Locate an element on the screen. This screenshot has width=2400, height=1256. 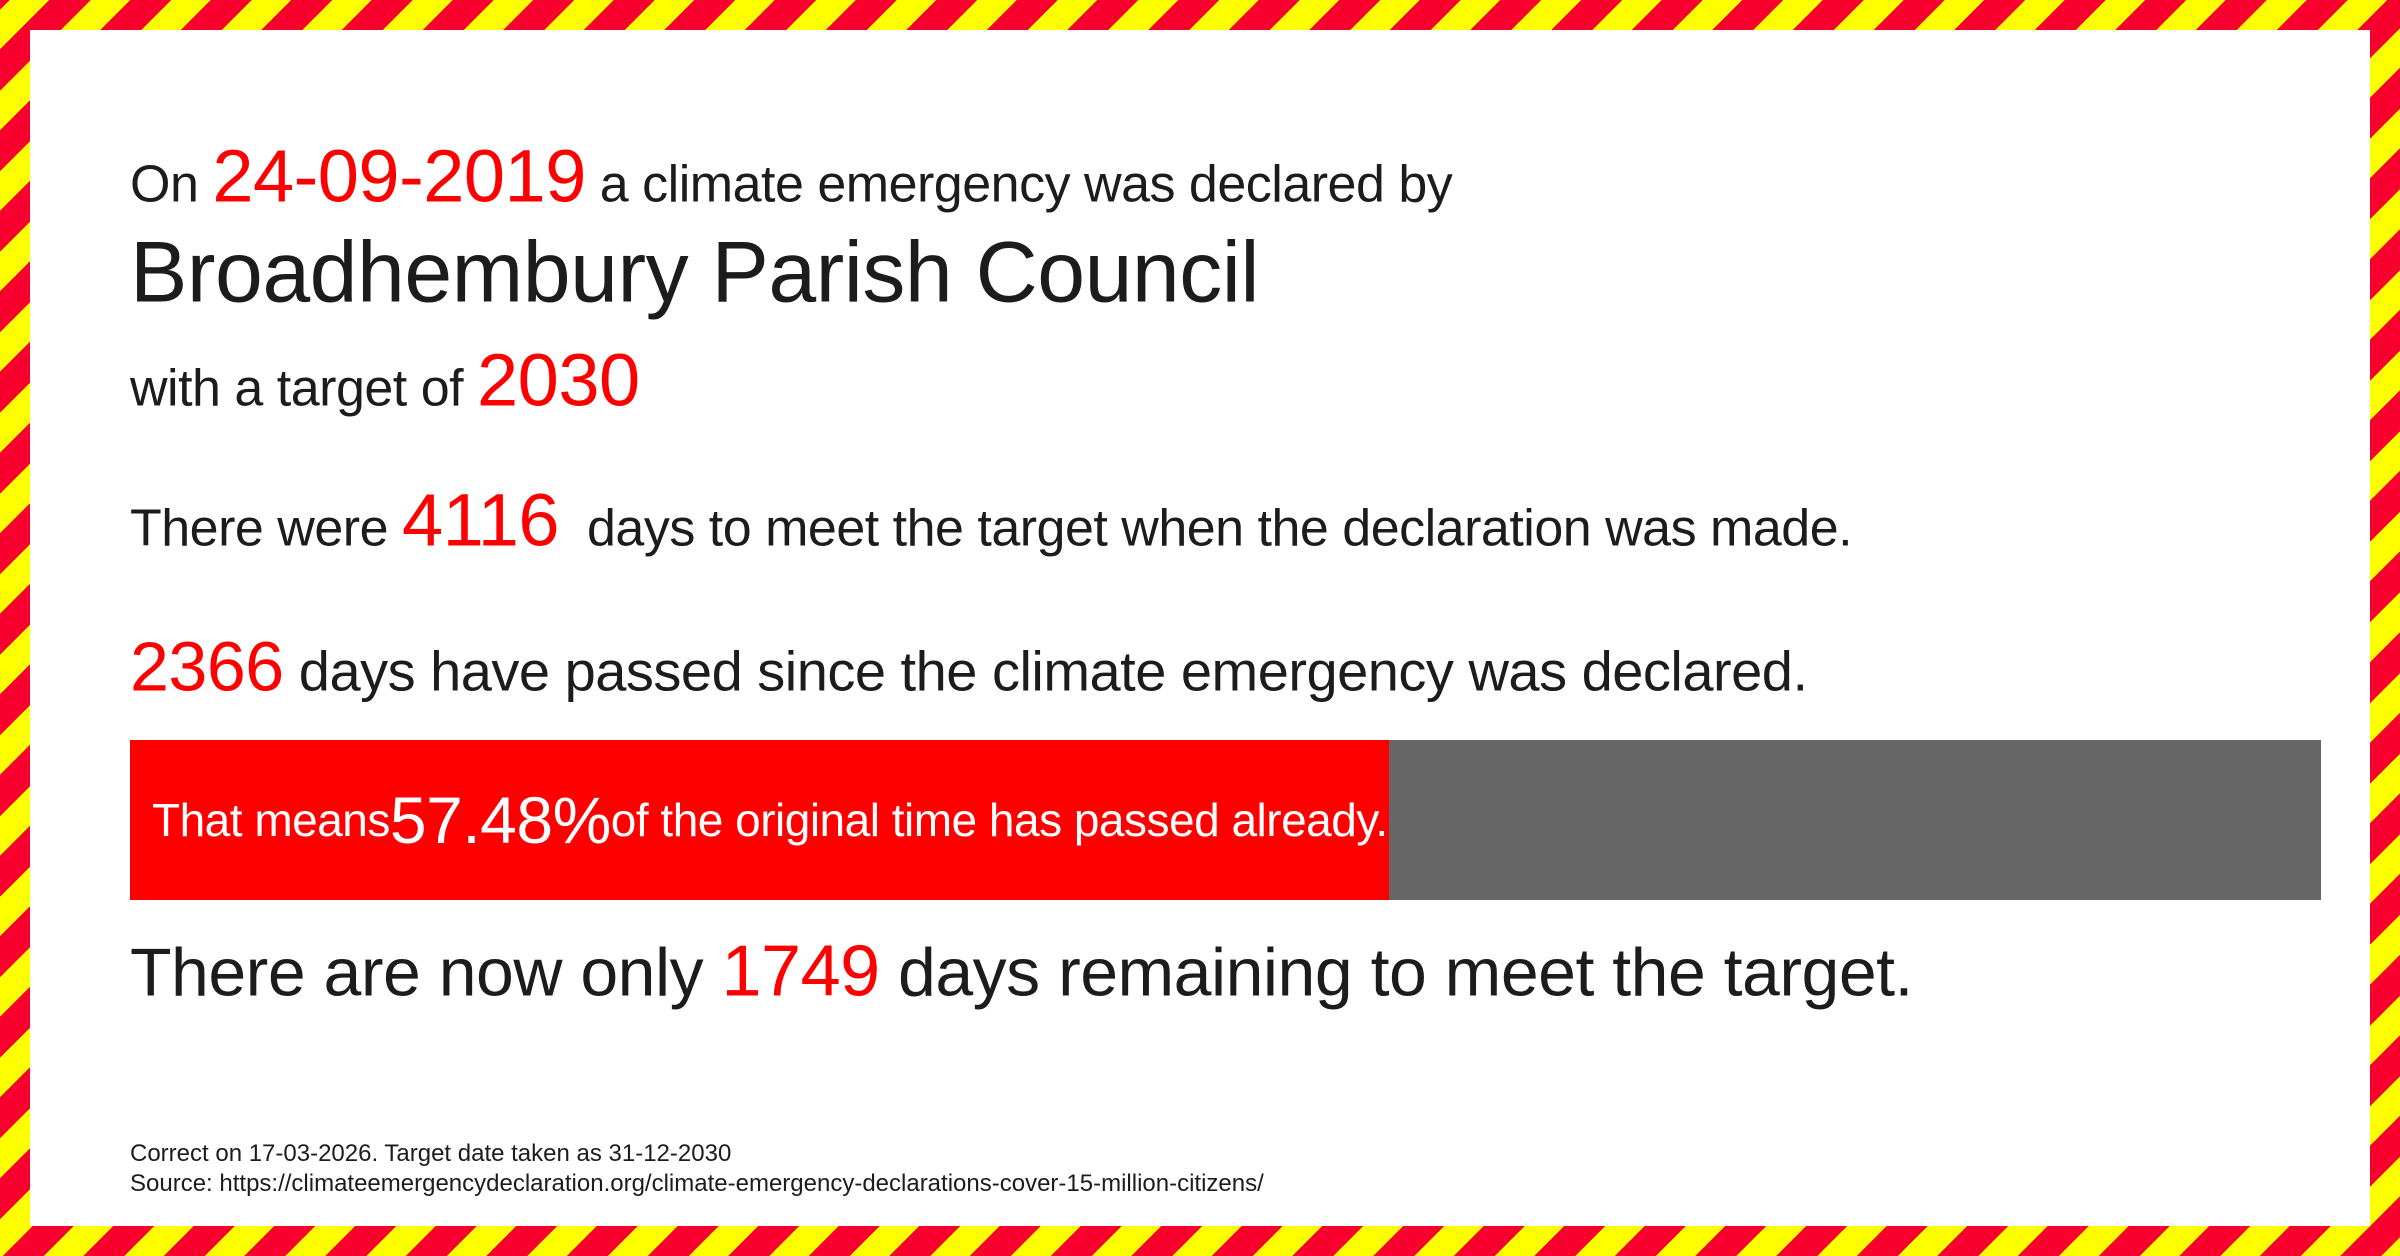
days-remaining-number: 1749 is located at coordinates (800, 971).